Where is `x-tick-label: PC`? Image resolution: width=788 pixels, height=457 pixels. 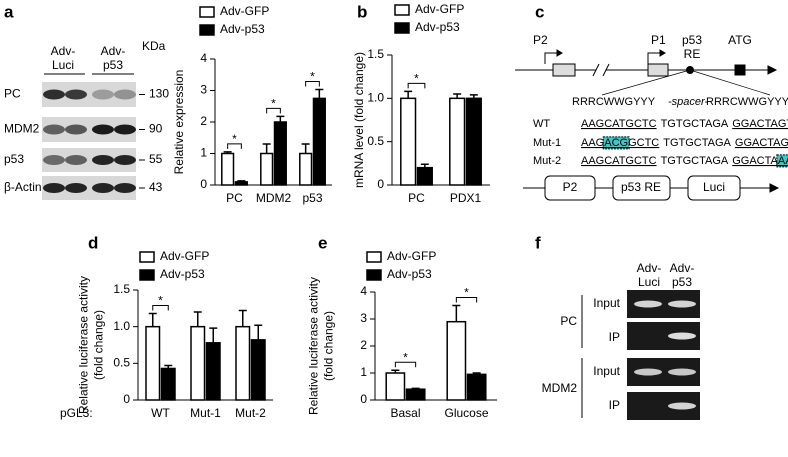
x-tick-label: PC is located at coordinates (234, 198).